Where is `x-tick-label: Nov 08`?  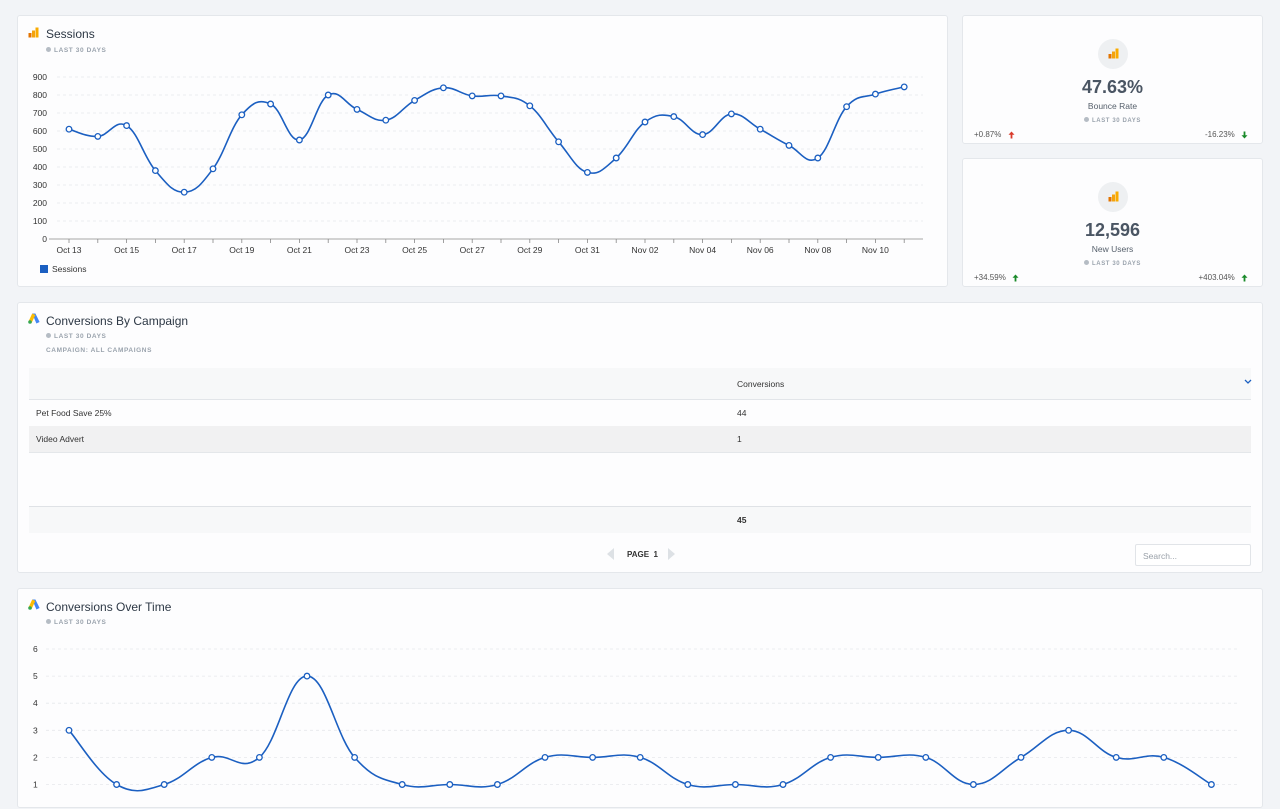
x-tick-label: Nov 08 is located at coordinates (817, 250).